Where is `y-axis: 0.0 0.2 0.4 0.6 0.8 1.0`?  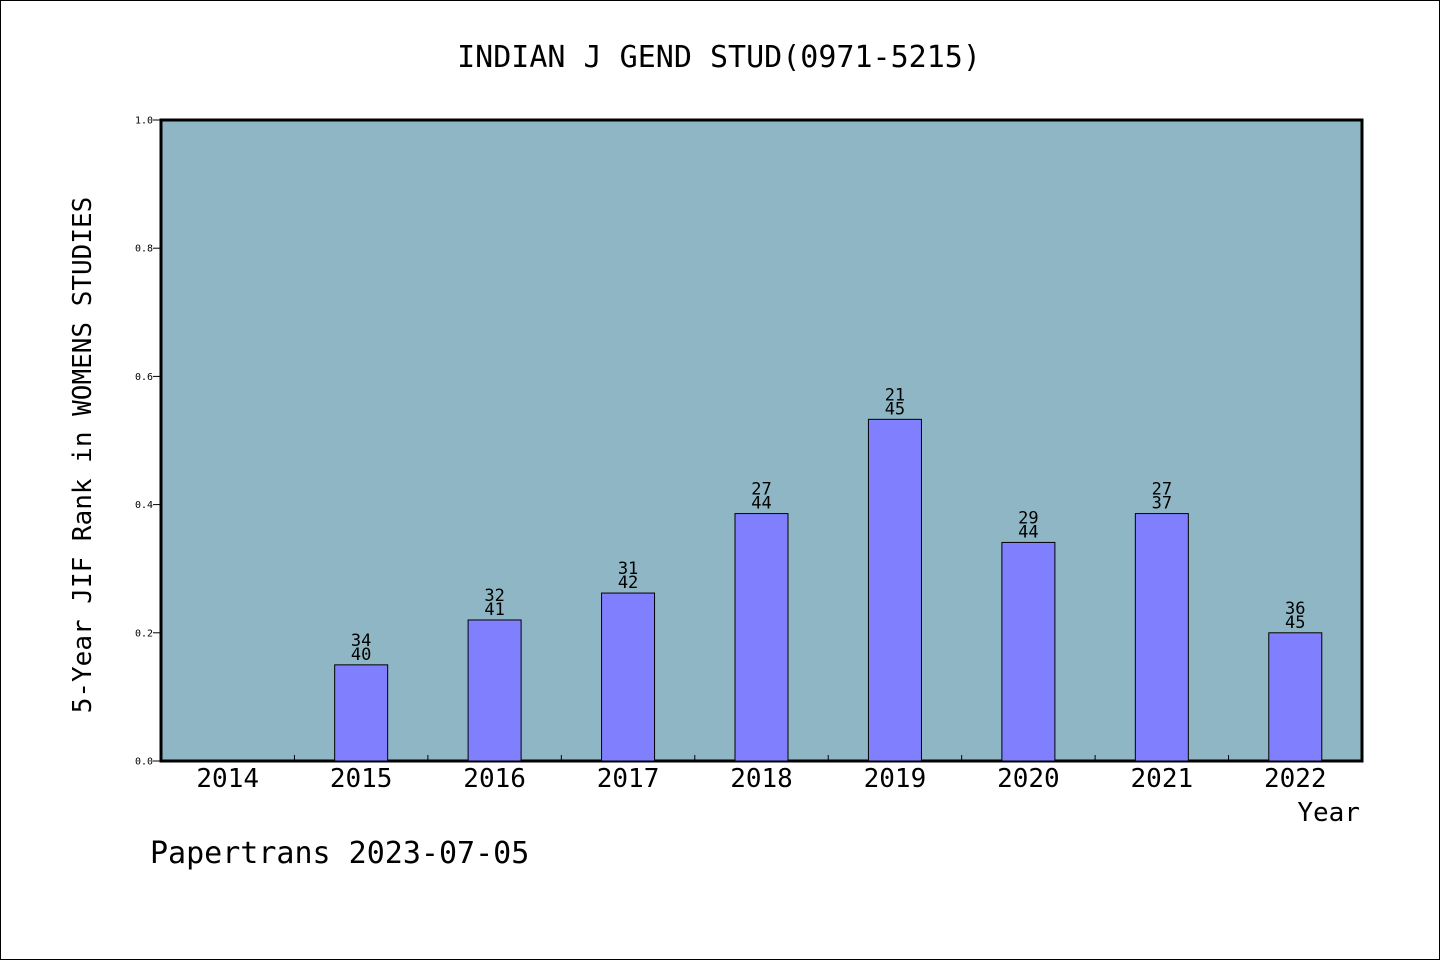
y-axis: 0.0 0.2 0.4 0.6 0.8 1.0 is located at coordinates (148, 442).